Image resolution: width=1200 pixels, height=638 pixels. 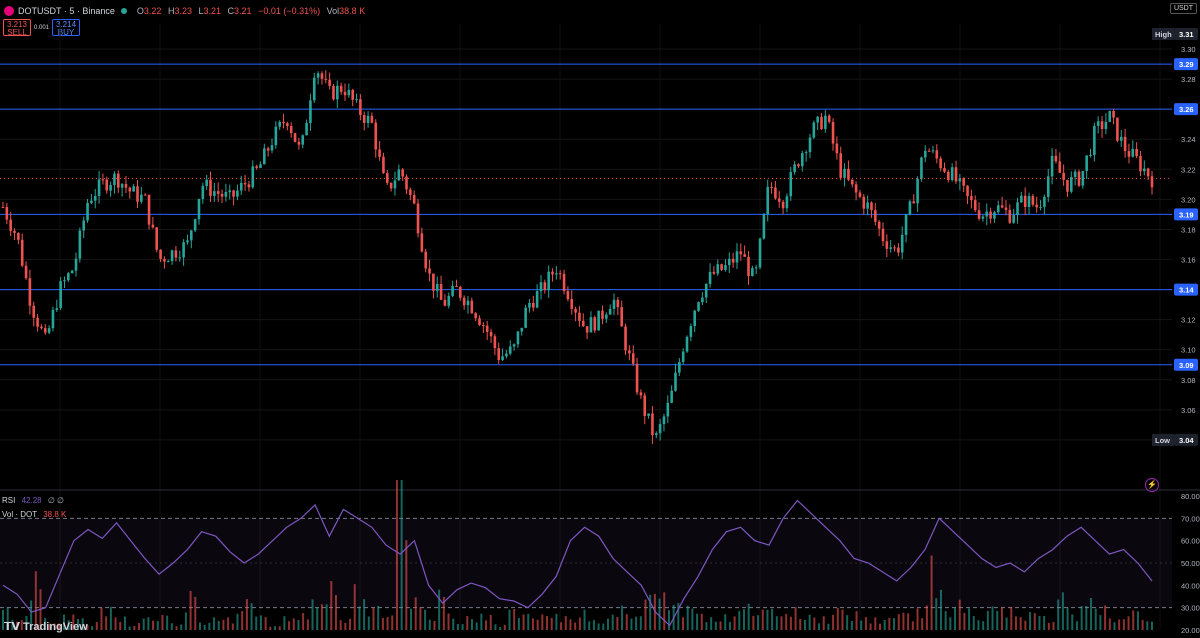 I want to click on tradingview-logo-icon: 𝗧𝗩, so click(x=12, y=627).